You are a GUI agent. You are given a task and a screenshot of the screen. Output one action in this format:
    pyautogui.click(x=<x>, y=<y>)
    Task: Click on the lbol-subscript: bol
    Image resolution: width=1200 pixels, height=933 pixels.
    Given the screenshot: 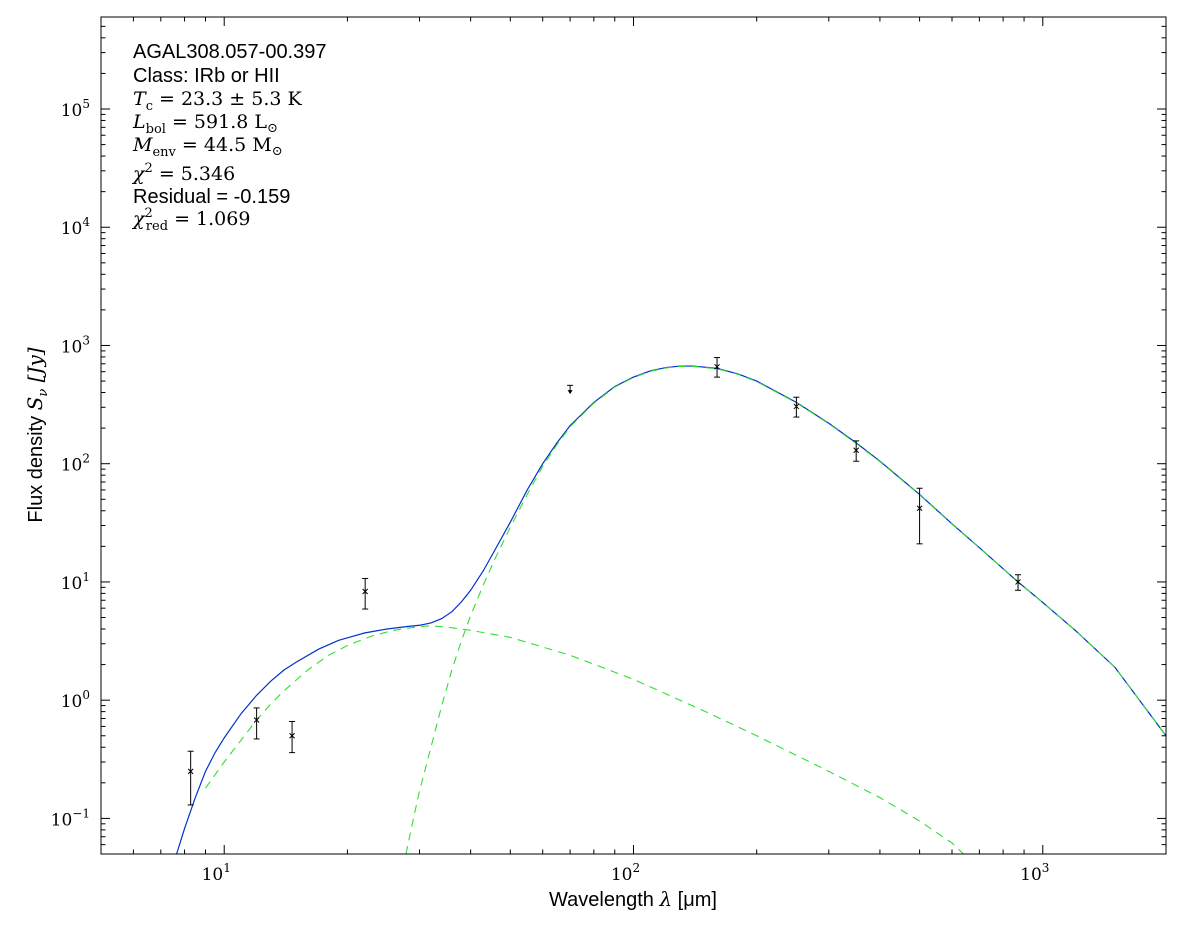 What is the action you would take?
    pyautogui.click(x=156, y=129)
    